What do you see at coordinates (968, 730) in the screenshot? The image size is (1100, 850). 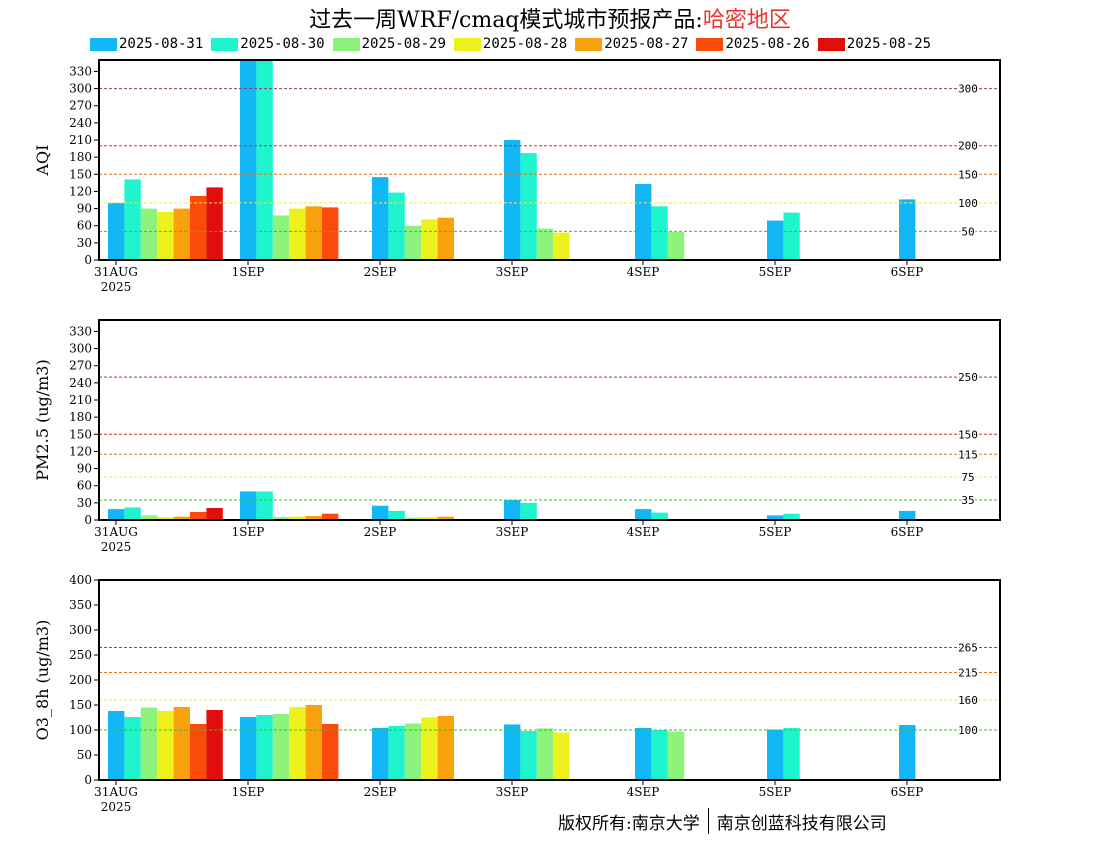 I see `threshold-label: 100` at bounding box center [968, 730].